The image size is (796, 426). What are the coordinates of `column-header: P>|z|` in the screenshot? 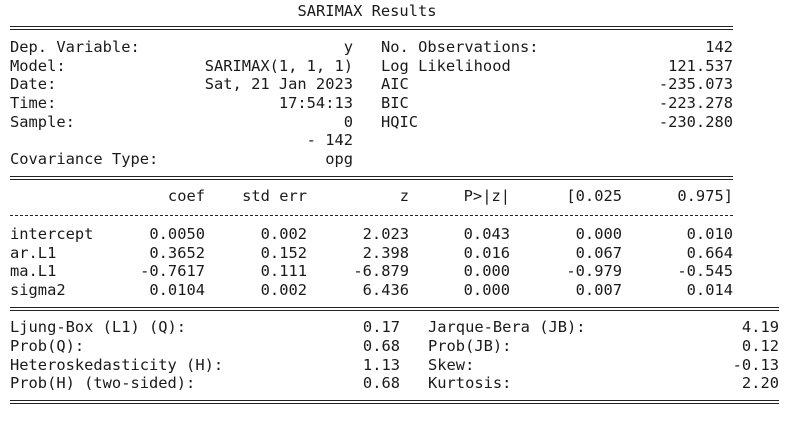 It's located at (486, 196).